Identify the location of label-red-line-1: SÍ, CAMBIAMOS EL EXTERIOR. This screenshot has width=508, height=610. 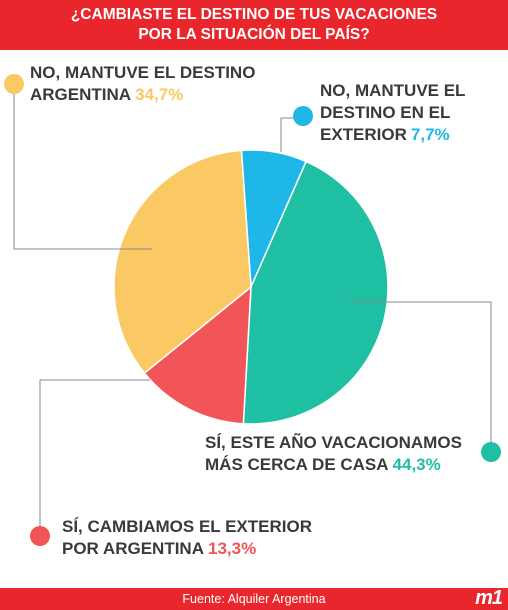
(187, 526).